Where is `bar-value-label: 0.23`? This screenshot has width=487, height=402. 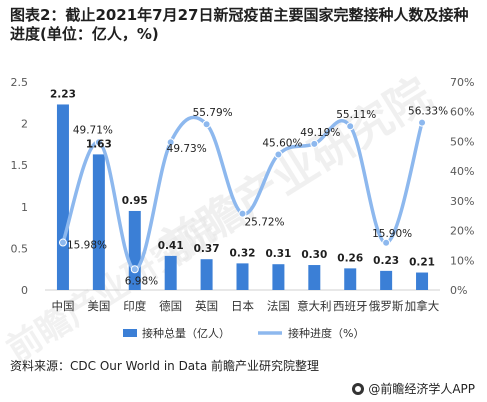
bar-value-label: 0.23 is located at coordinates (386, 261).